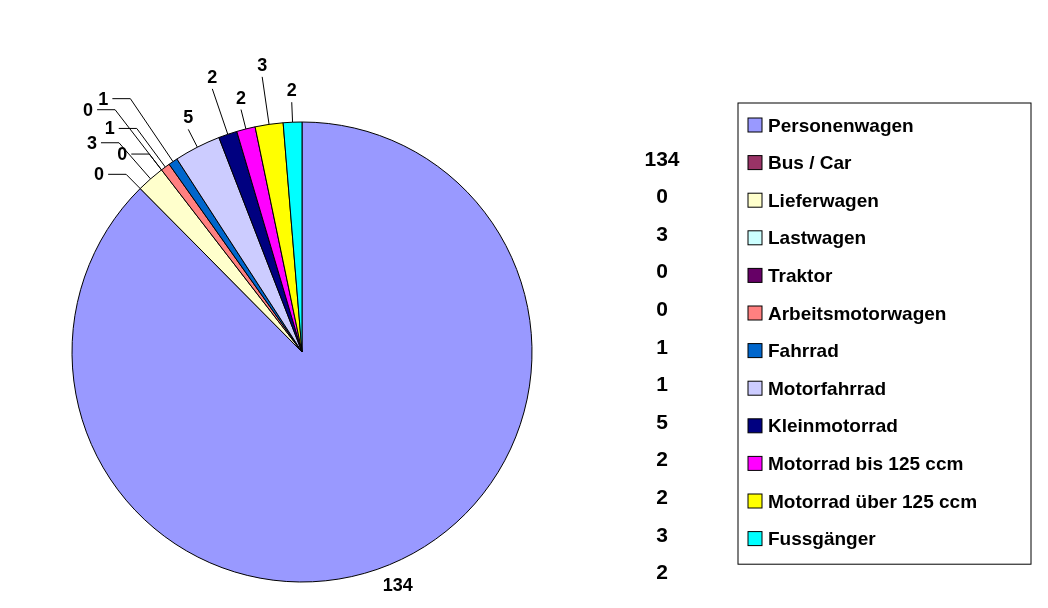 This screenshot has height=608, width=1048. I want to click on legend-label: Lastwagen, so click(817, 238).